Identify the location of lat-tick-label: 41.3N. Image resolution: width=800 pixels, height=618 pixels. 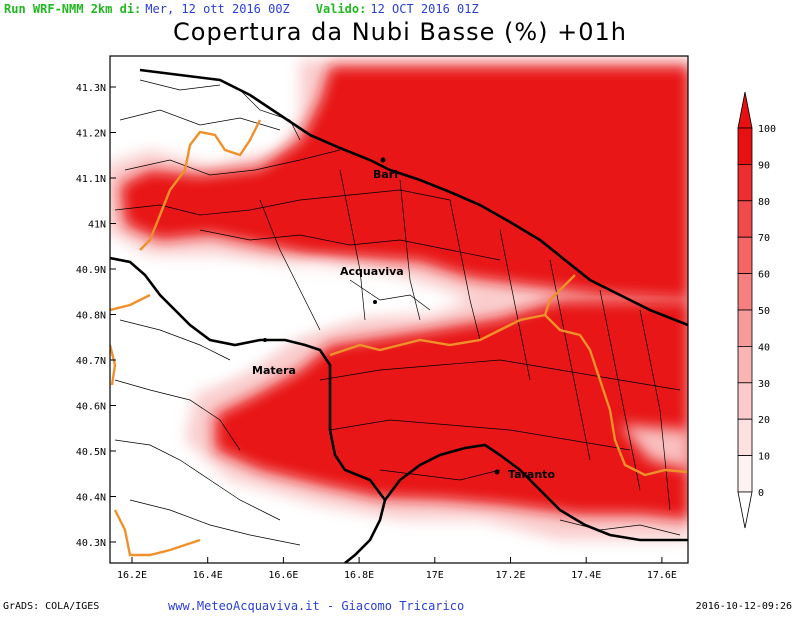
(91, 88).